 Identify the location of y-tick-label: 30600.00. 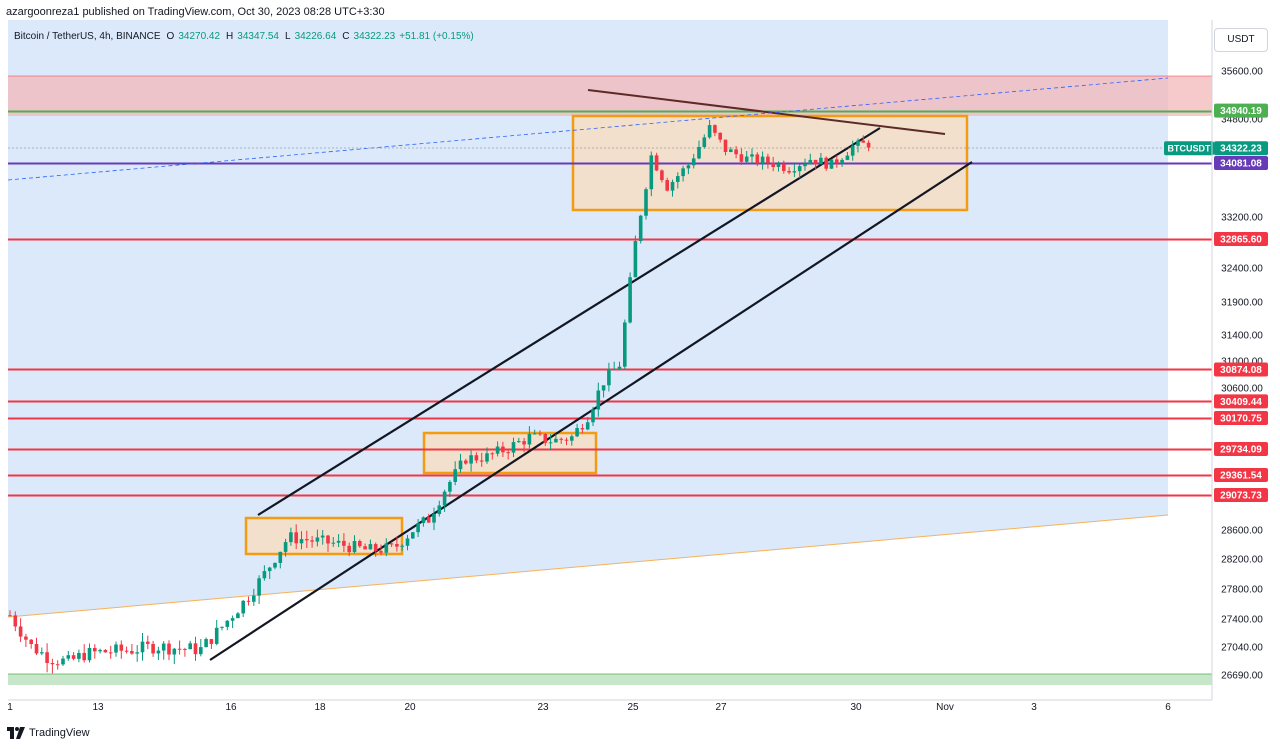
(1242, 389).